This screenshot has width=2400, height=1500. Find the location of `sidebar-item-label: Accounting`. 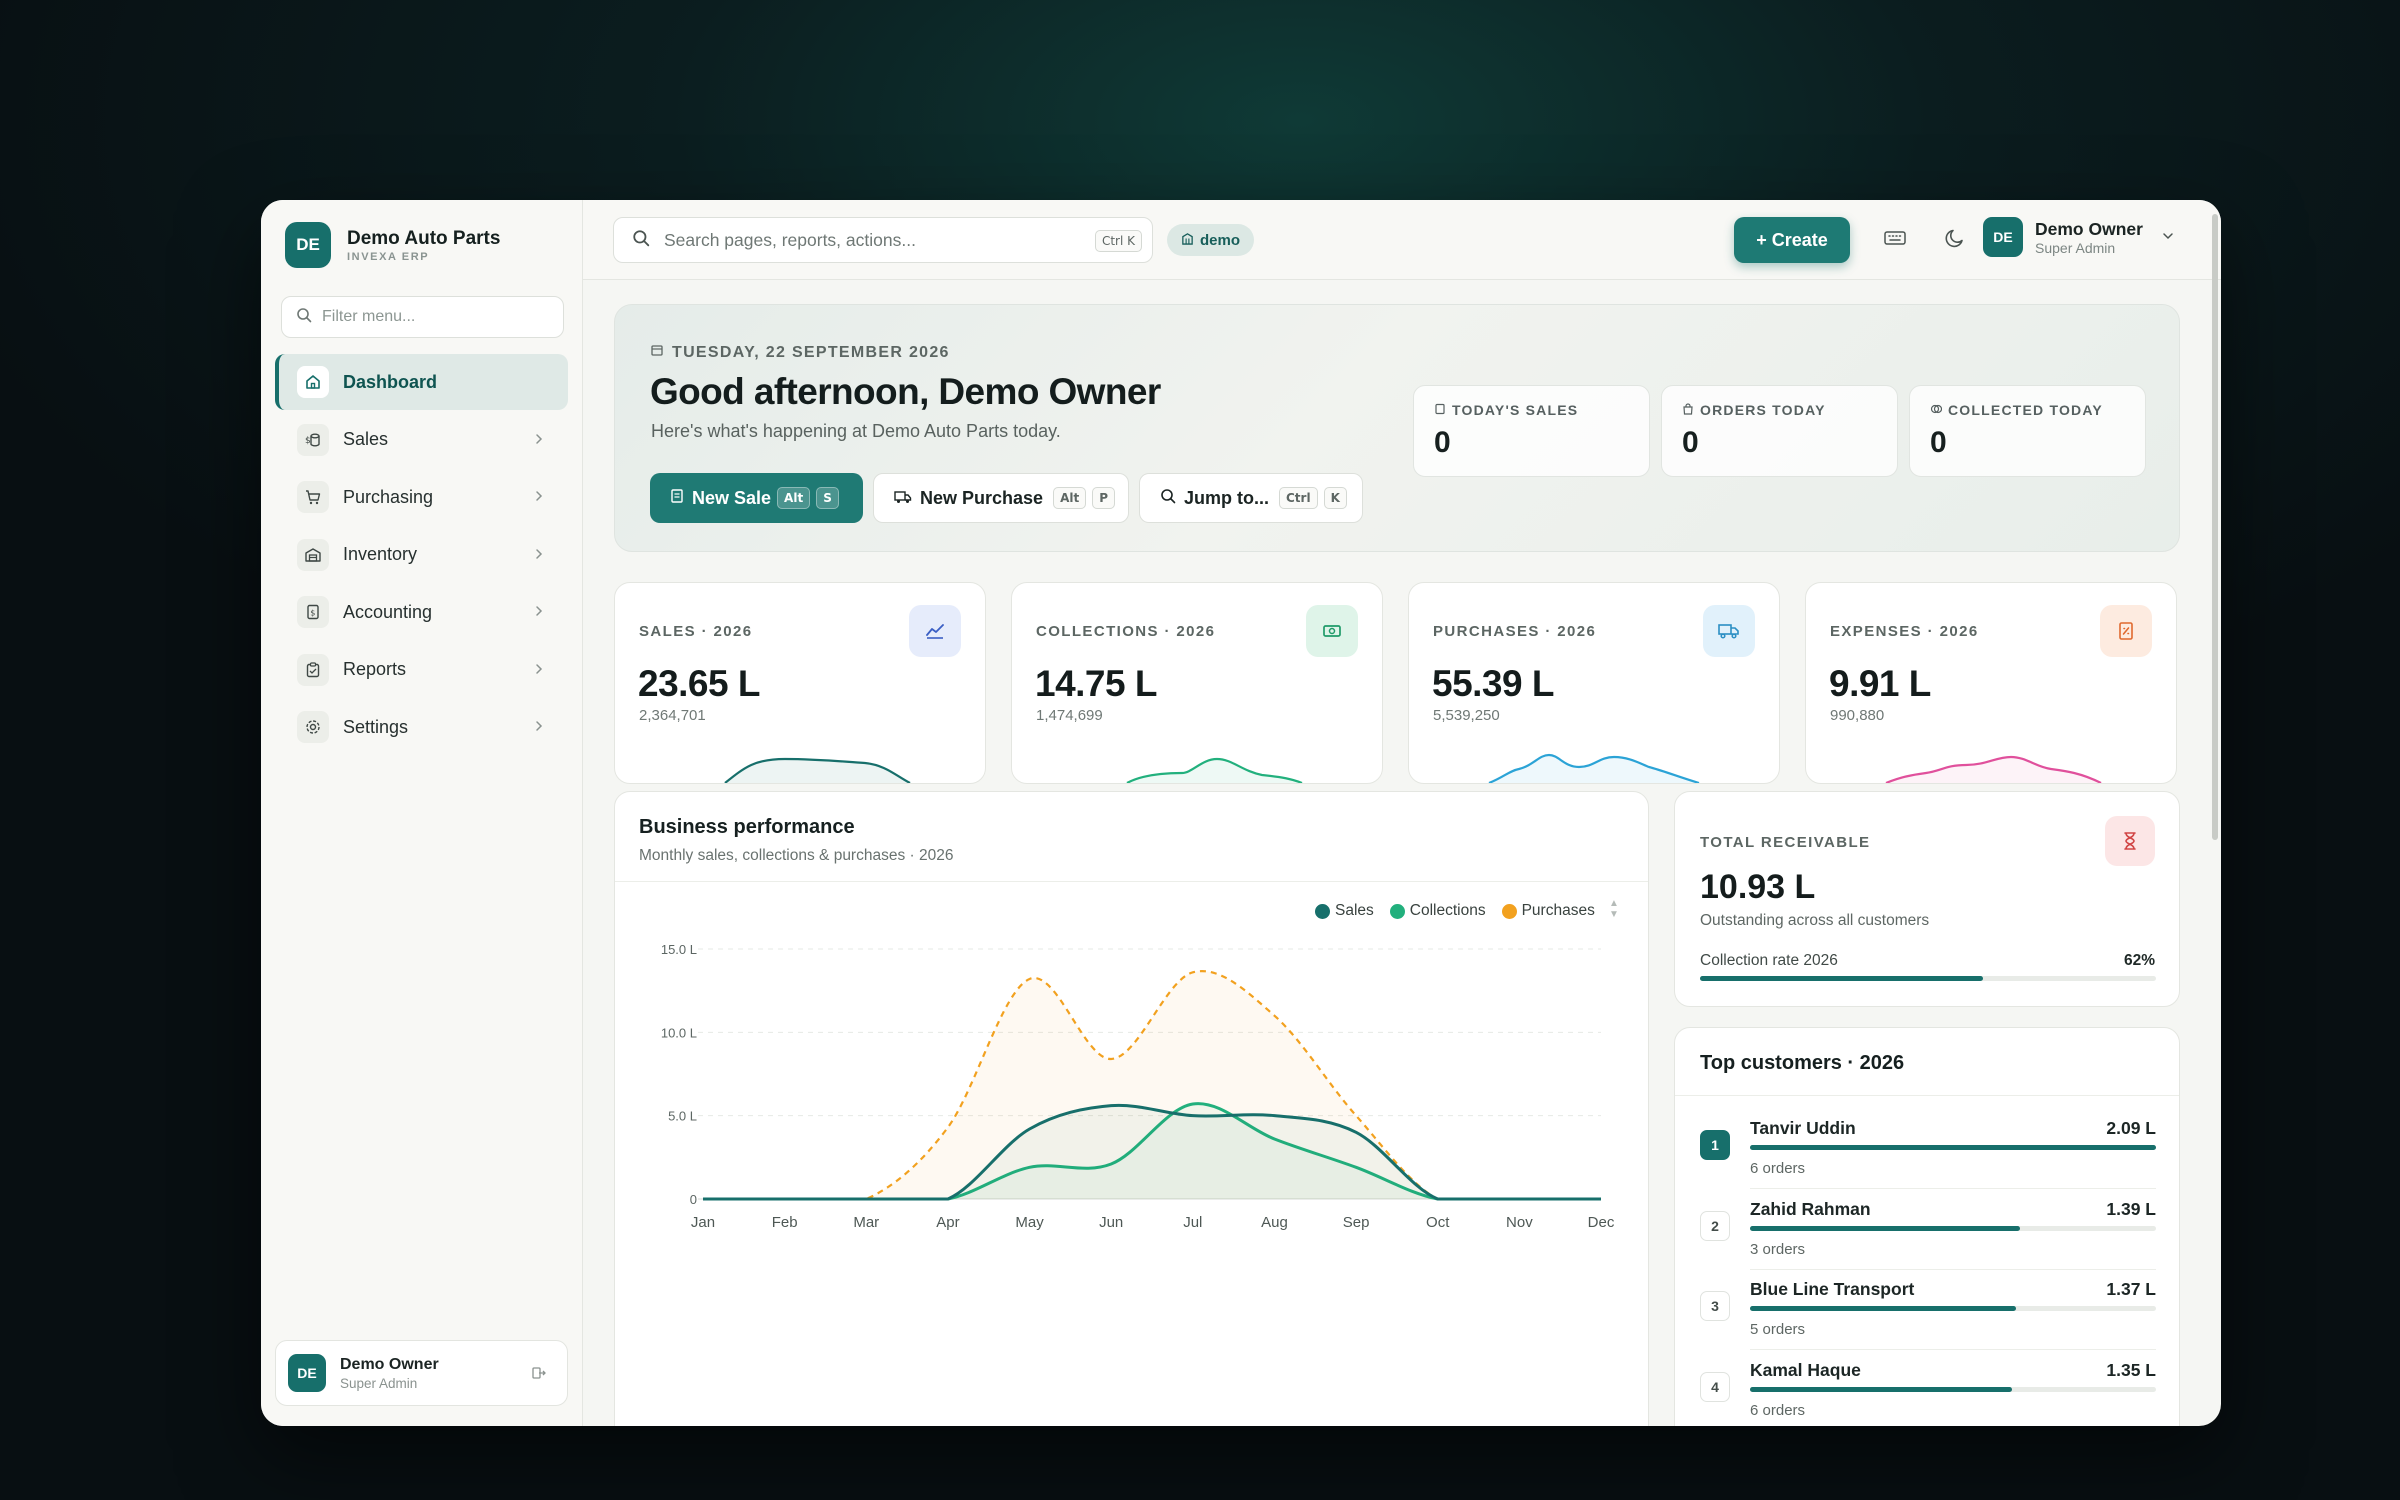

sidebar-item-label: Accounting is located at coordinates (388, 611).